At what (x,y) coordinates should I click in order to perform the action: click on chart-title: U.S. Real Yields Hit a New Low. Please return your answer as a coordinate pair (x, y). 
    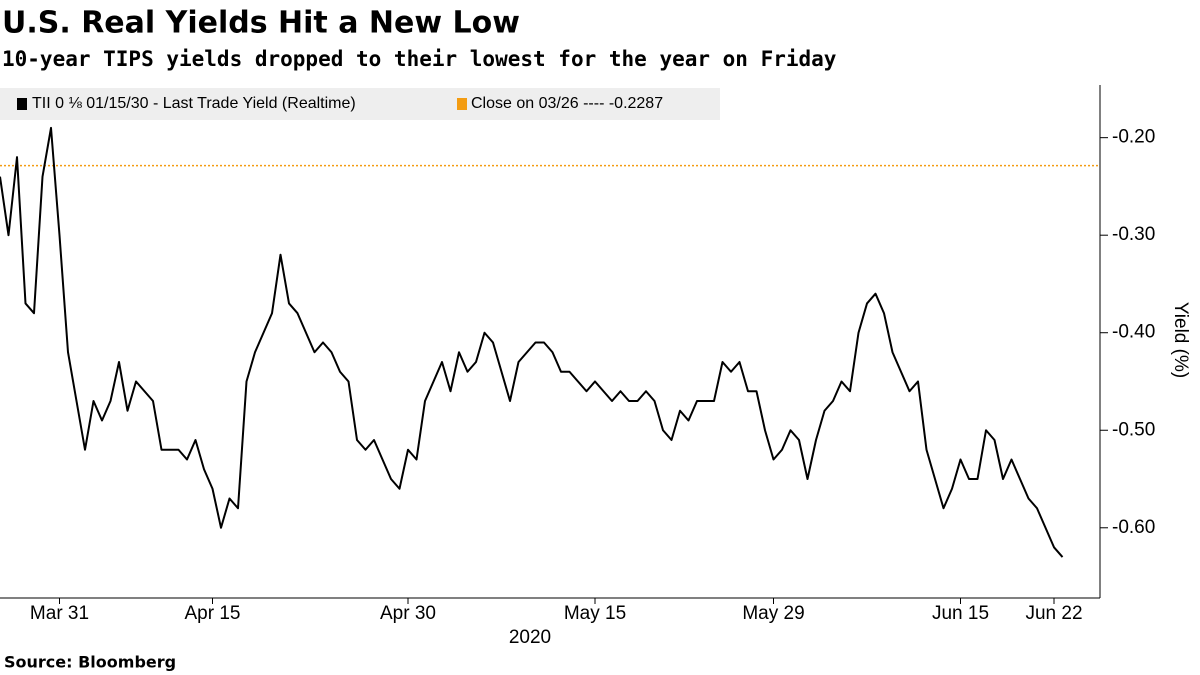
    Looking at the image, I should click on (261, 23).